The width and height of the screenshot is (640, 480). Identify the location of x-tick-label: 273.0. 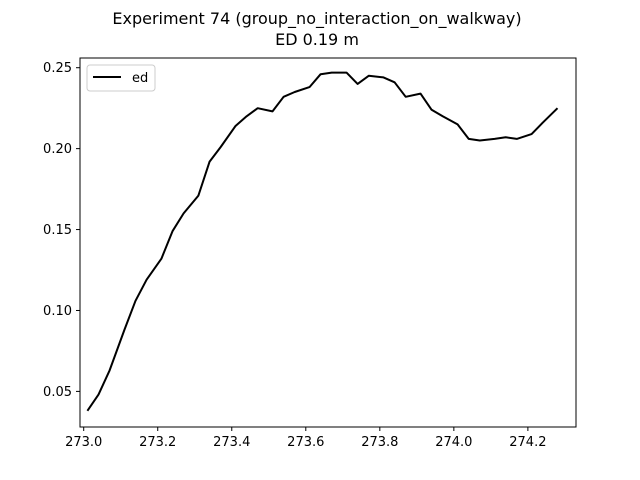
(83, 442).